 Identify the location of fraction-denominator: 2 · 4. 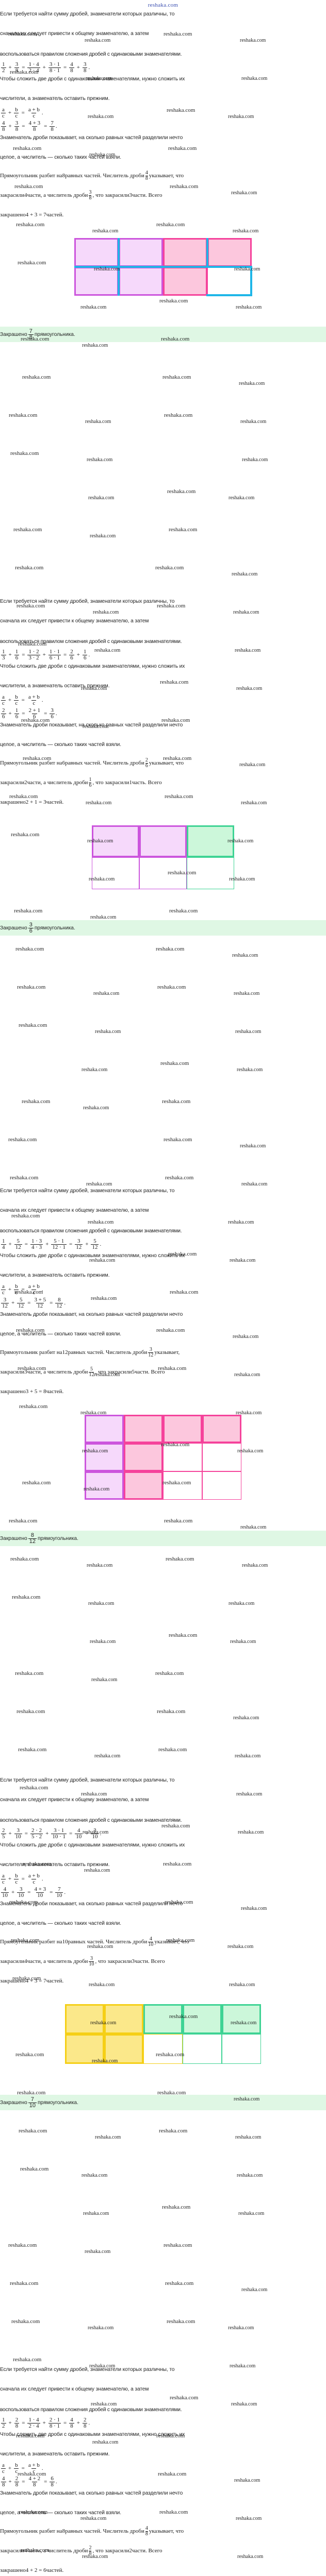
(33, 2425).